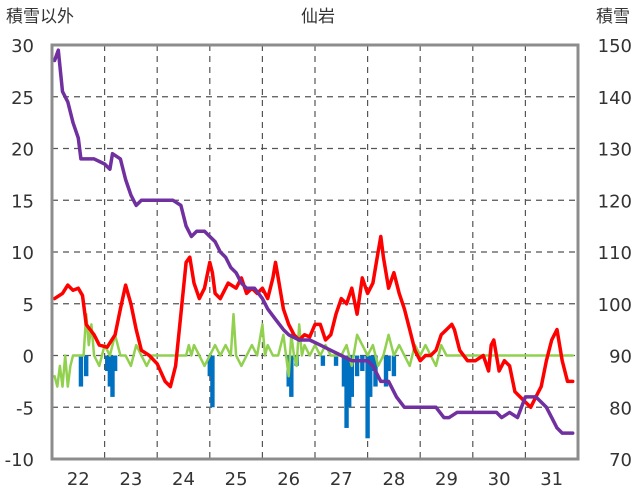 This screenshot has width=636, height=501. What do you see at coordinates (25, 408) in the screenshot?
I see `y-left-tick-label: -5` at bounding box center [25, 408].